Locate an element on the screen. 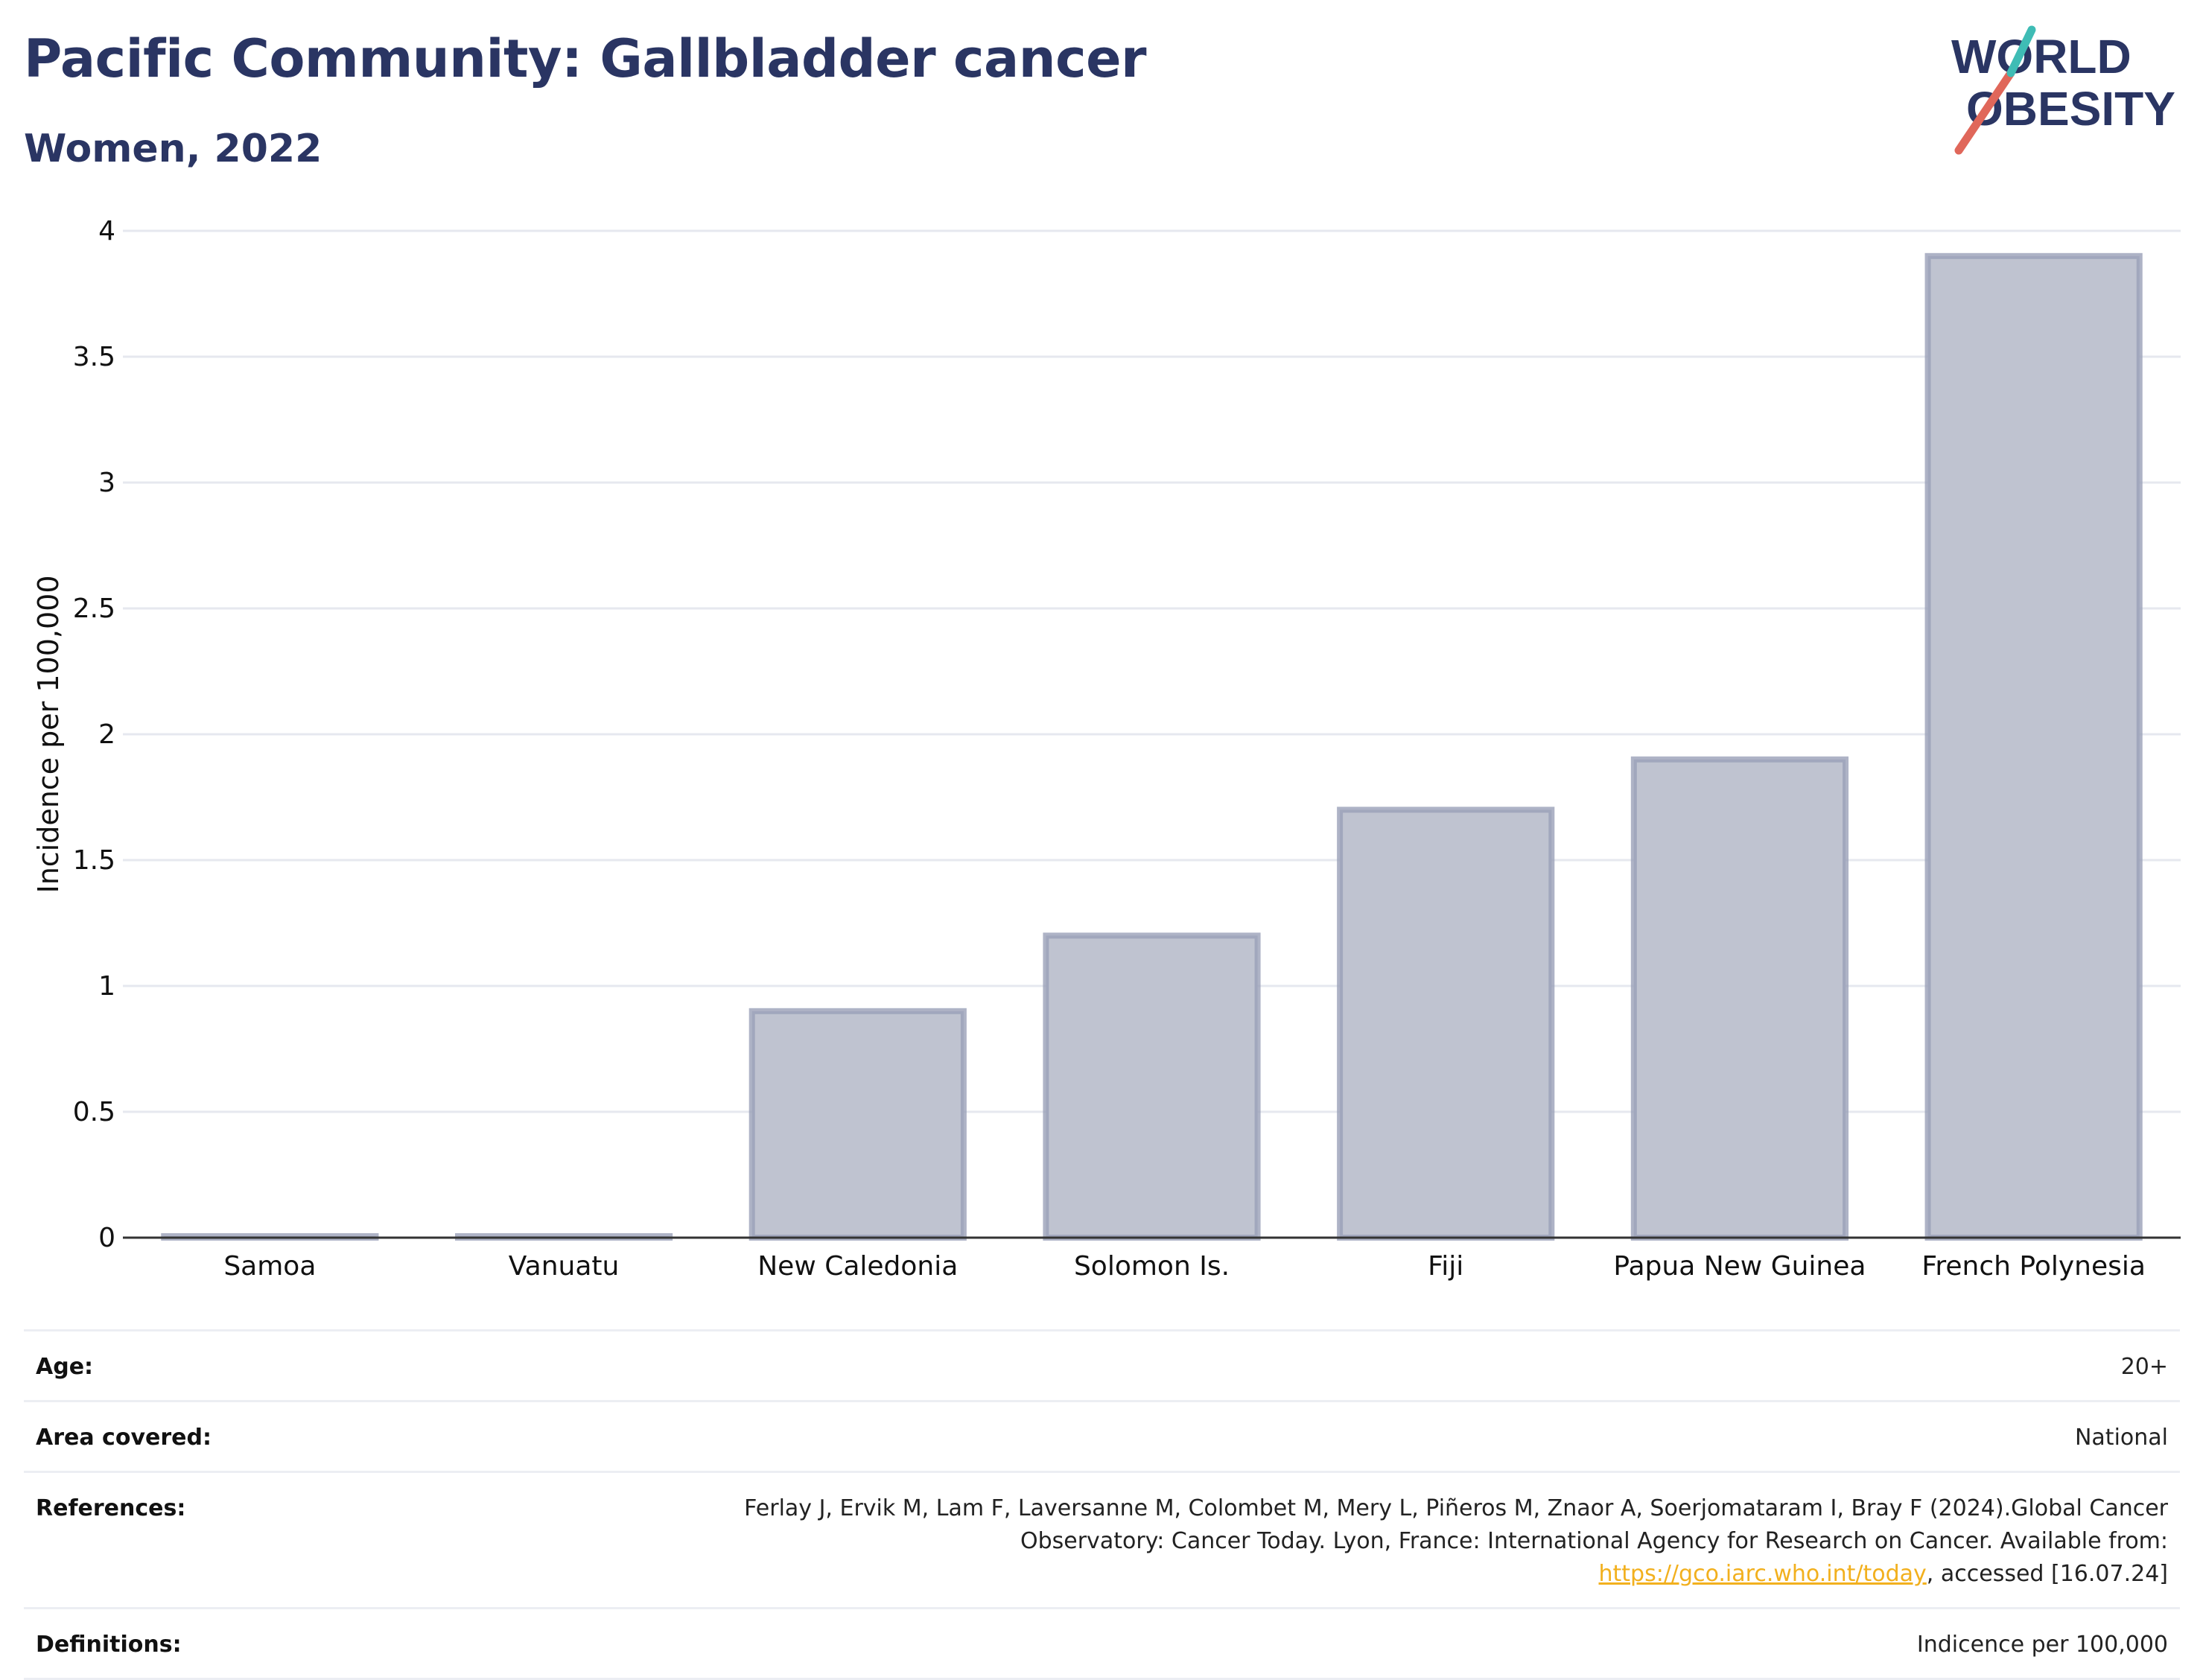 The image size is (2203, 1680). references-link: https://gco.iarc.who.int/today is located at coordinates (1762, 1574).